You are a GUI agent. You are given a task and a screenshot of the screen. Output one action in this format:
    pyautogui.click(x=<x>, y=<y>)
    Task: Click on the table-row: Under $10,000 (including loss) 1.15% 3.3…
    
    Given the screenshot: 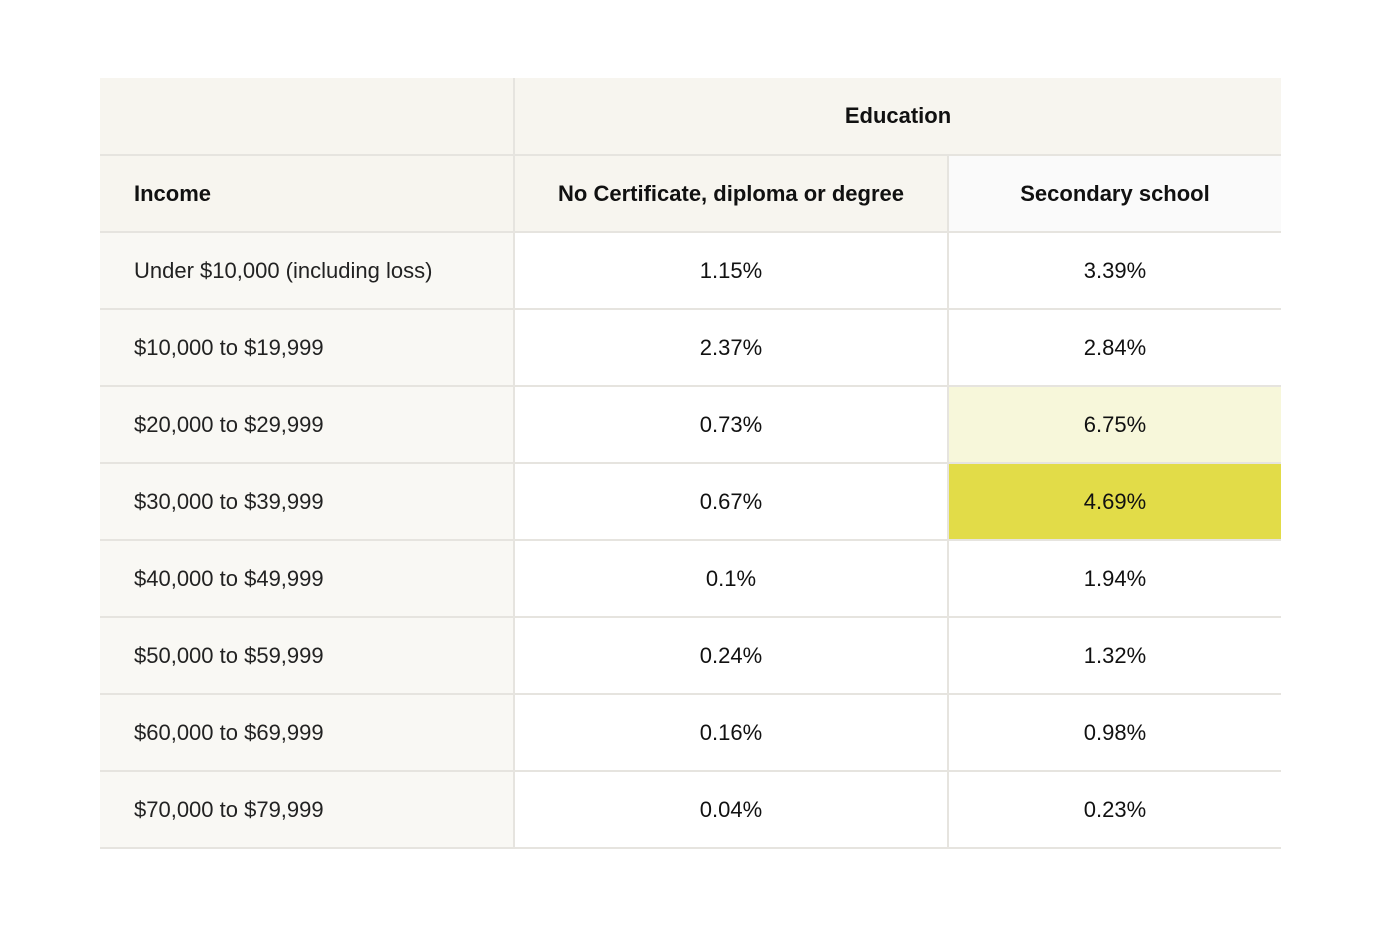 What is the action you would take?
    pyautogui.click(x=690, y=271)
    